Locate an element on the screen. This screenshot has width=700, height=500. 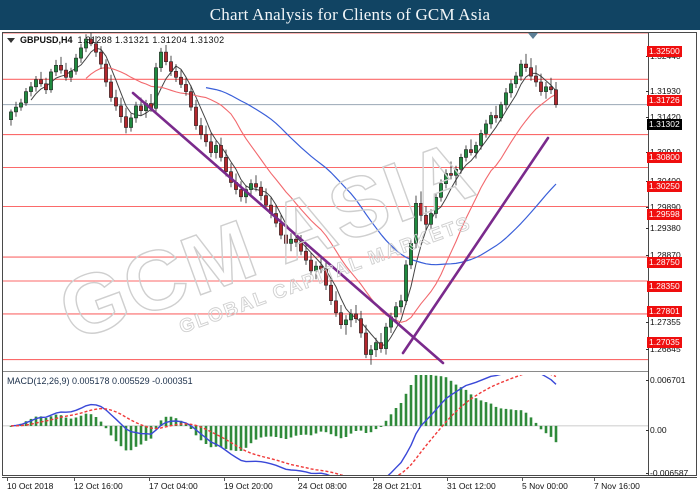
price-level-tag: 1.30250 is located at coordinates (664, 186).